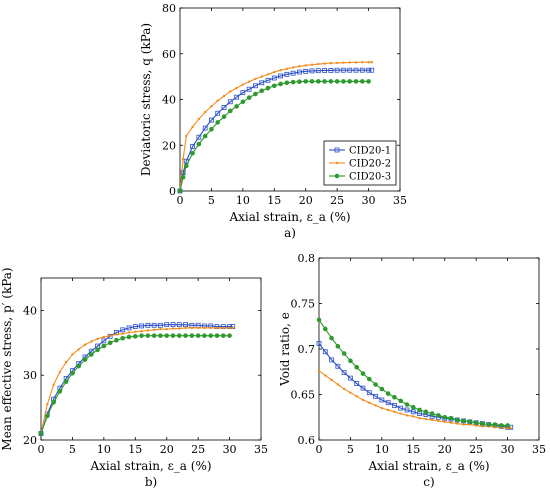 The image size is (550, 491). What do you see at coordinates (360, 163) in the screenshot?
I see `legend: CID20-1 CID20-2 CID20-3` at bounding box center [360, 163].